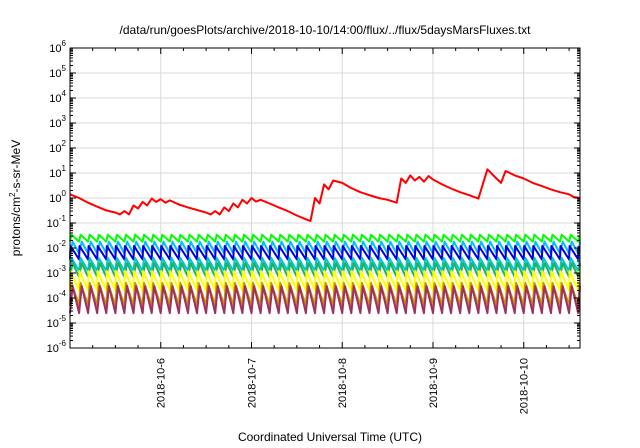  Describe the element at coordinates (57, 297) in the screenshot. I see `y-tick-label: 10⁻⁴` at that location.